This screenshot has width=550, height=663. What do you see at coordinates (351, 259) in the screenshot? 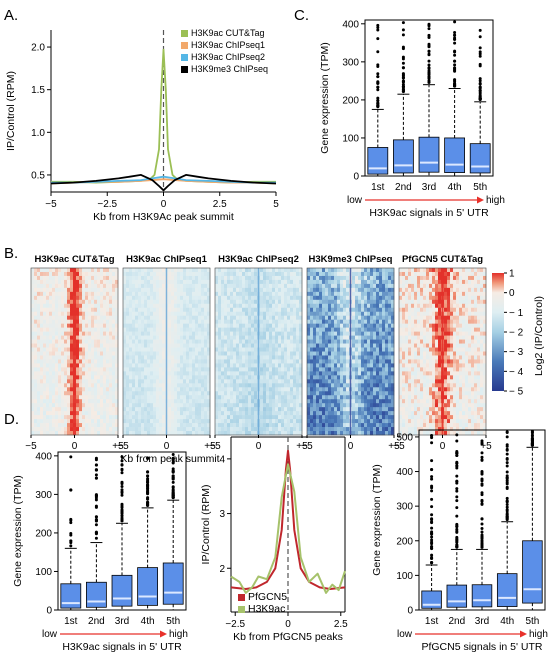
I see `heatmap-title: H3K9me3 ChIPseq` at bounding box center [351, 259].